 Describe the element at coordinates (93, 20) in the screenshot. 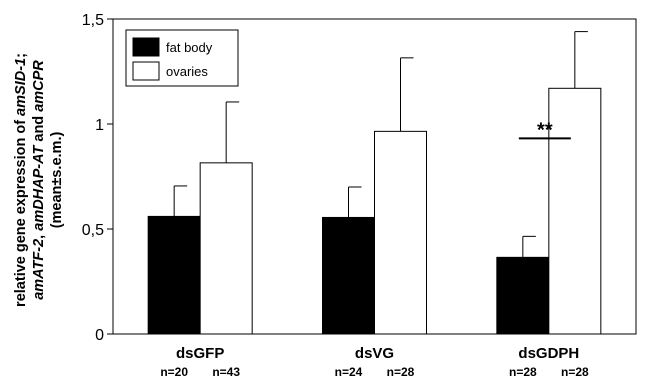

I see `y-tick-label: 1,5` at that location.